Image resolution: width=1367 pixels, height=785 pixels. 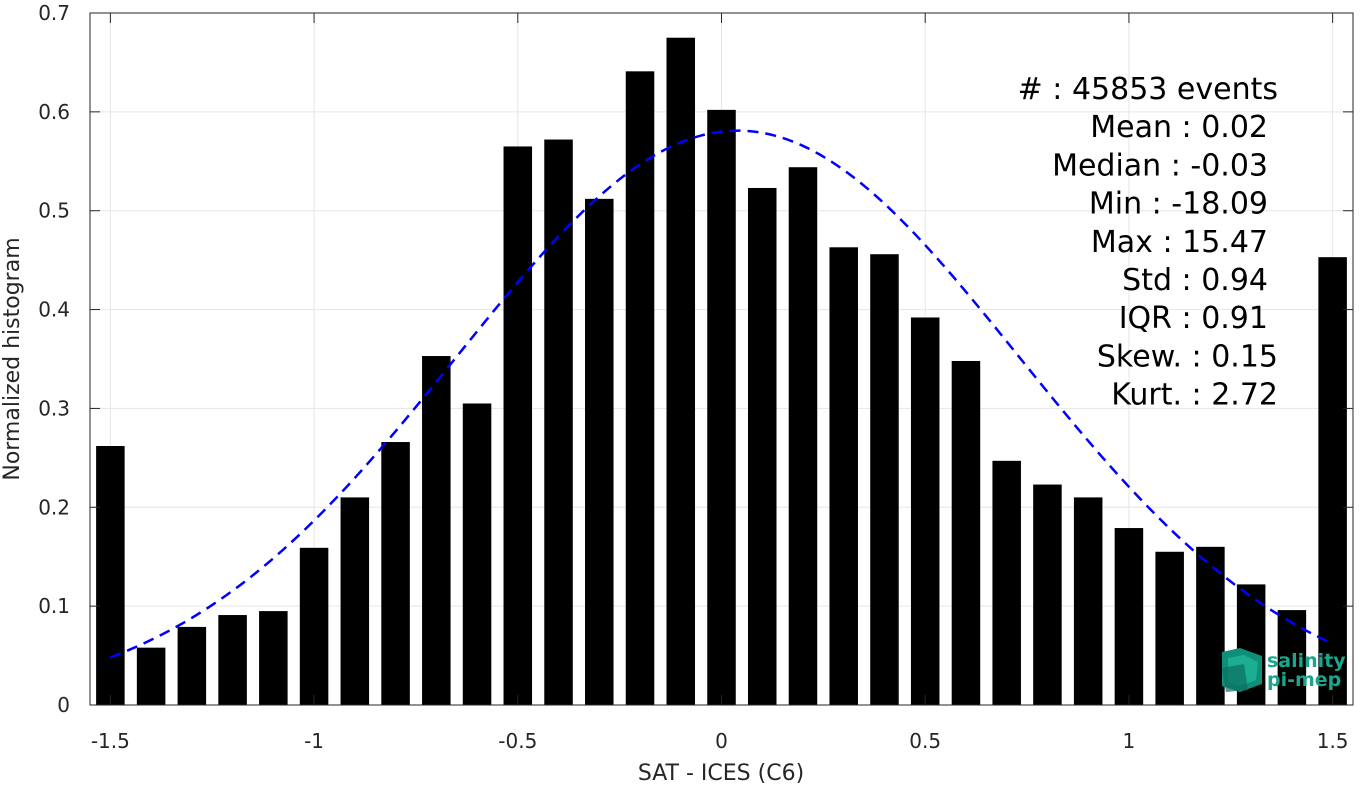 I want to click on stat-line-2: Median : -0.03, so click(x=1160, y=165).